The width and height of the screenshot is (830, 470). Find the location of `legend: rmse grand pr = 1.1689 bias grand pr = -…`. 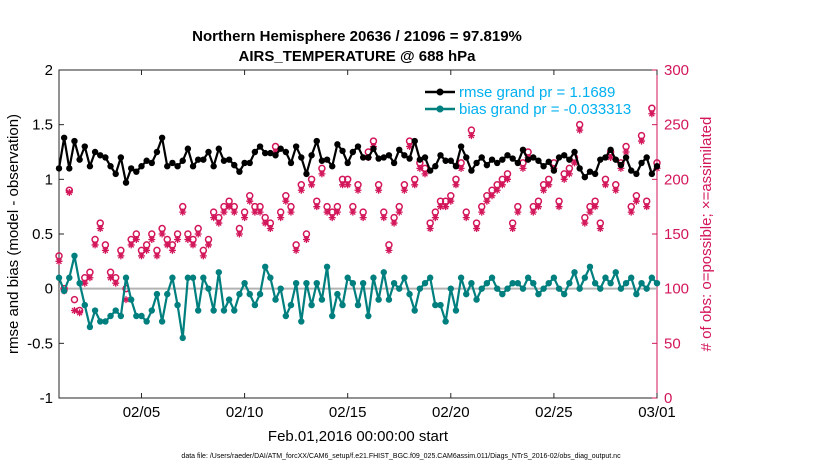

legend: rmse grand pr = 1.1689 bias grand pr = -… is located at coordinates (528, 101).